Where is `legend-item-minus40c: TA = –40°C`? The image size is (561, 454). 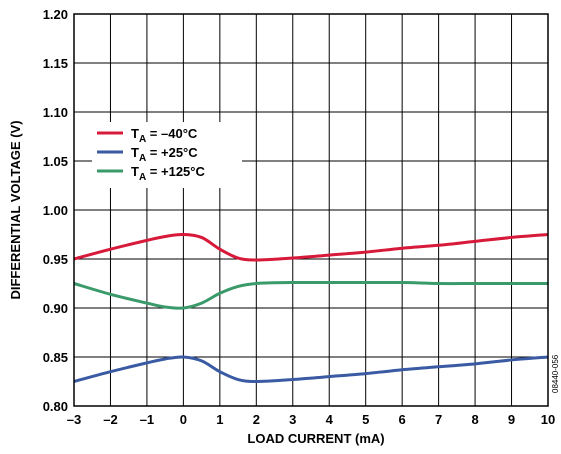 legend-item-minus40c: TA = –40°C is located at coordinates (147, 135).